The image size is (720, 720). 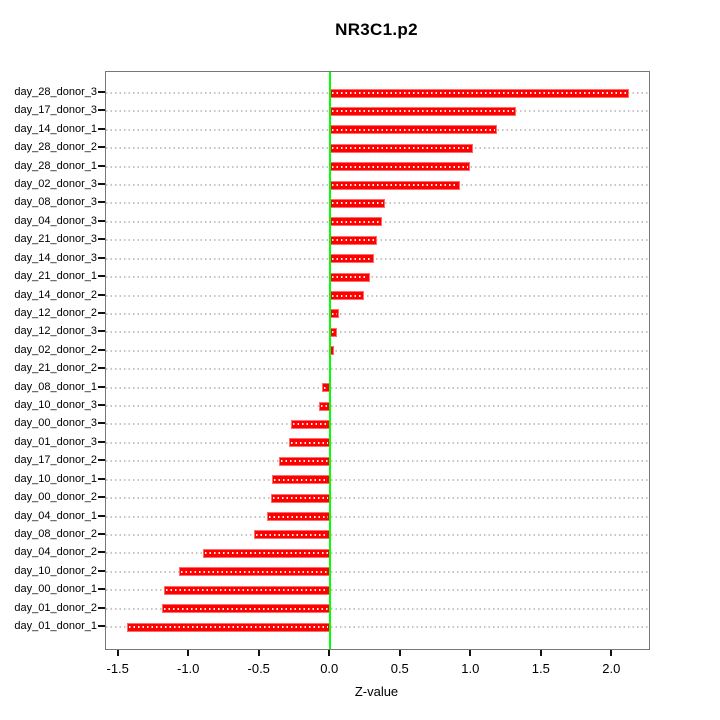 What do you see at coordinates (55, 570) in the screenshot?
I see `y-tick-label: day_10_donor_2` at bounding box center [55, 570].